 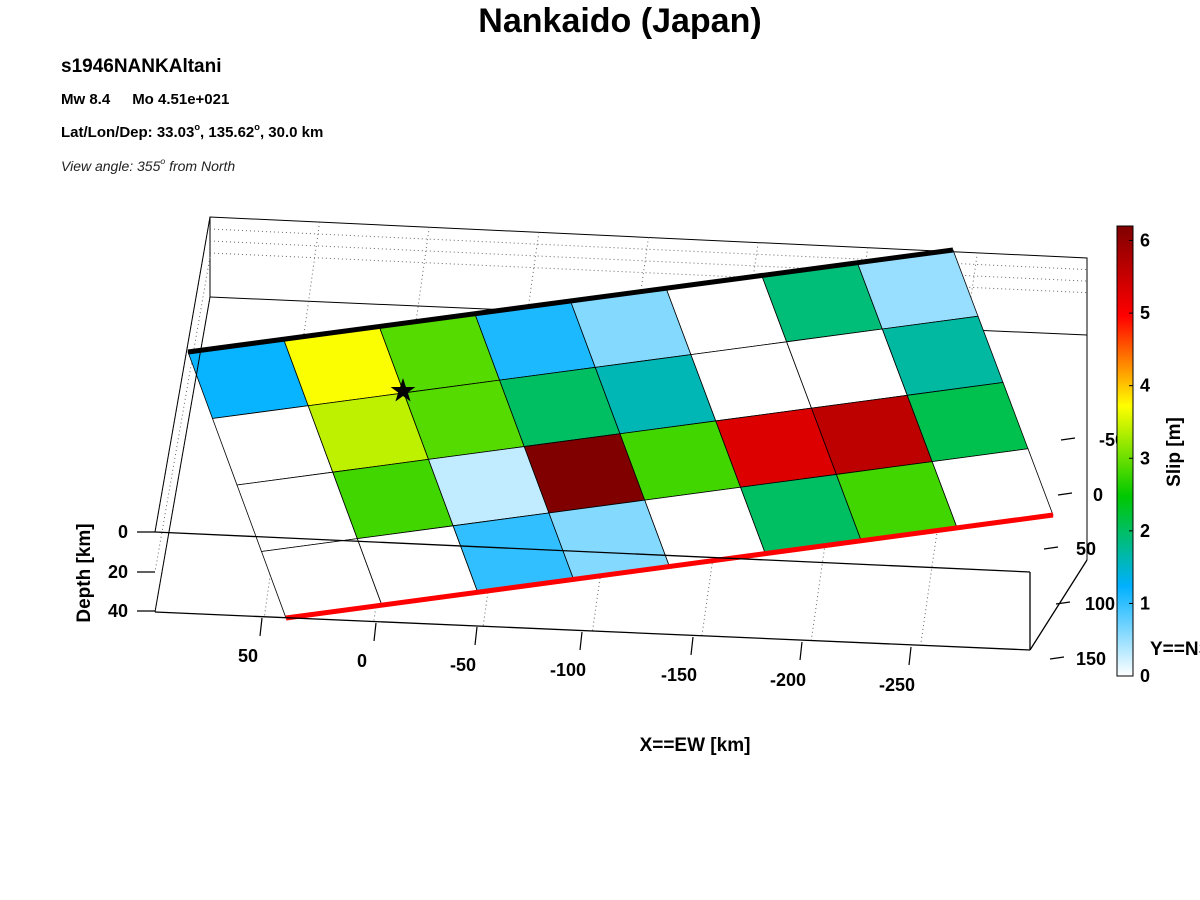 I want to click on grid-line, so click(x=182, y=414).